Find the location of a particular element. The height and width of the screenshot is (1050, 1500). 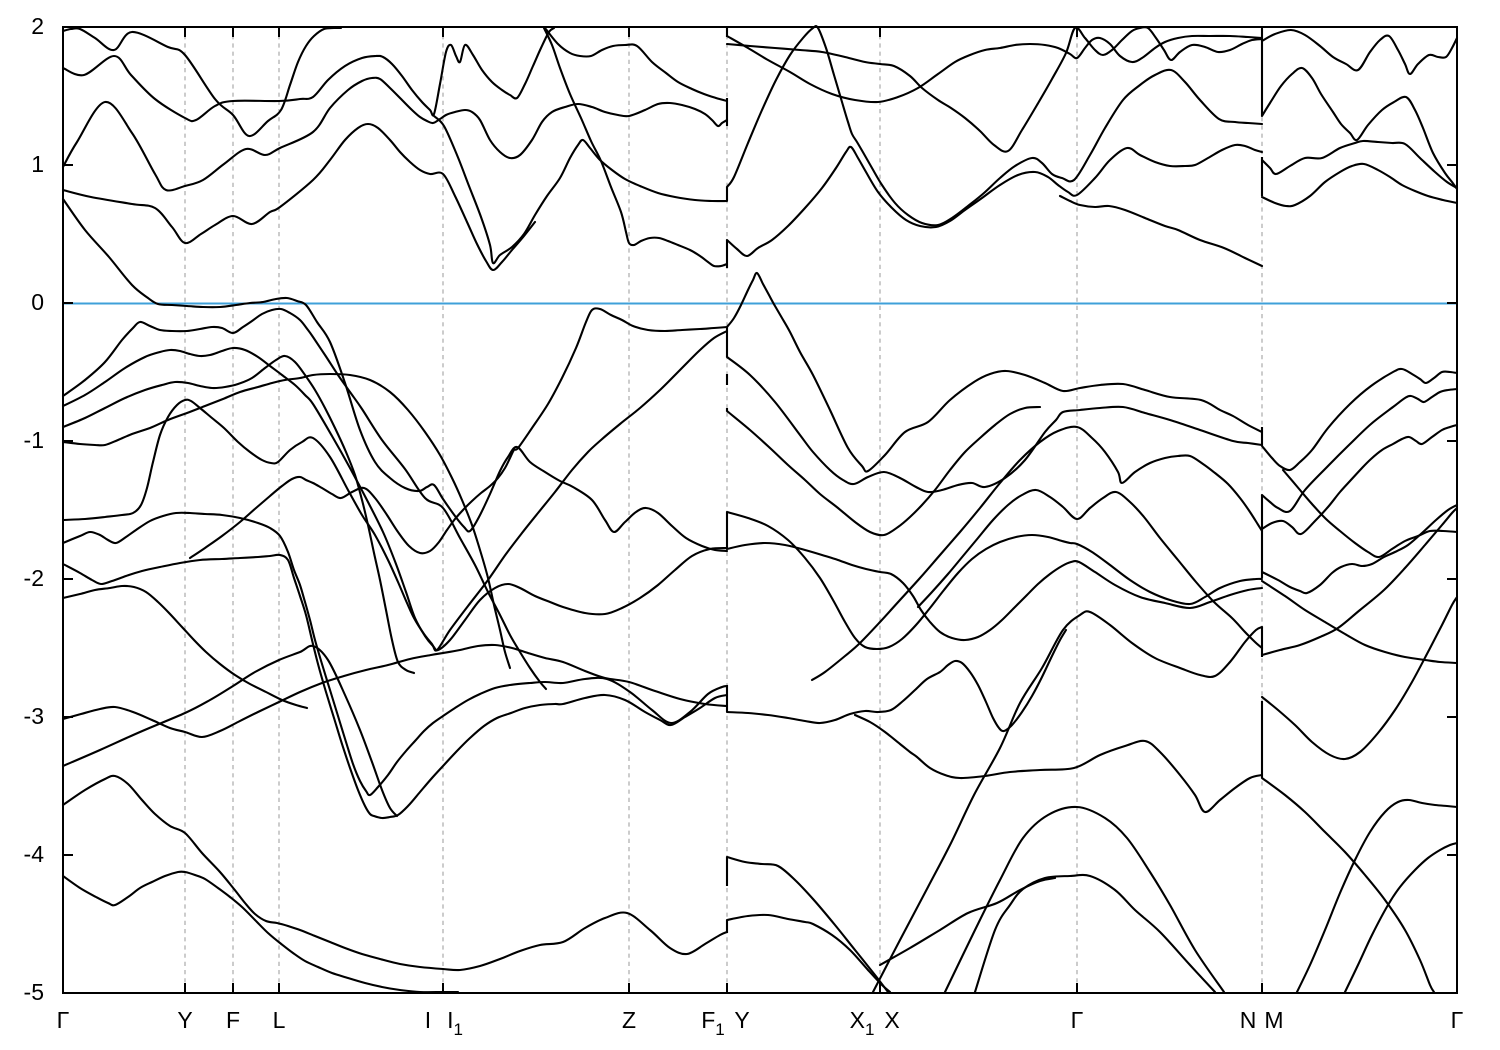

svg-text: X is located at coordinates (891, 1020).